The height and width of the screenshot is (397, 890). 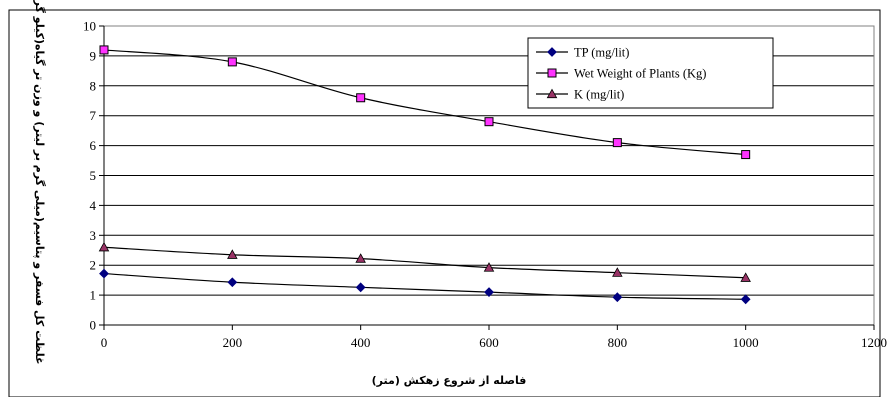 I want to click on y-tick-label: 9, so click(x=93, y=55).